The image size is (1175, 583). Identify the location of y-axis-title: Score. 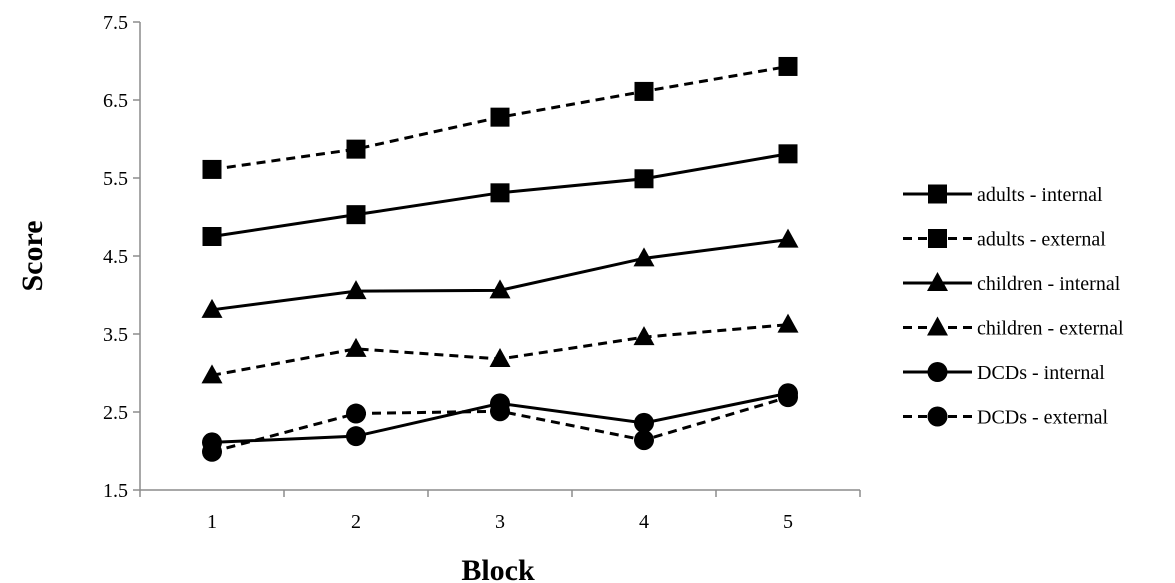
(32, 255).